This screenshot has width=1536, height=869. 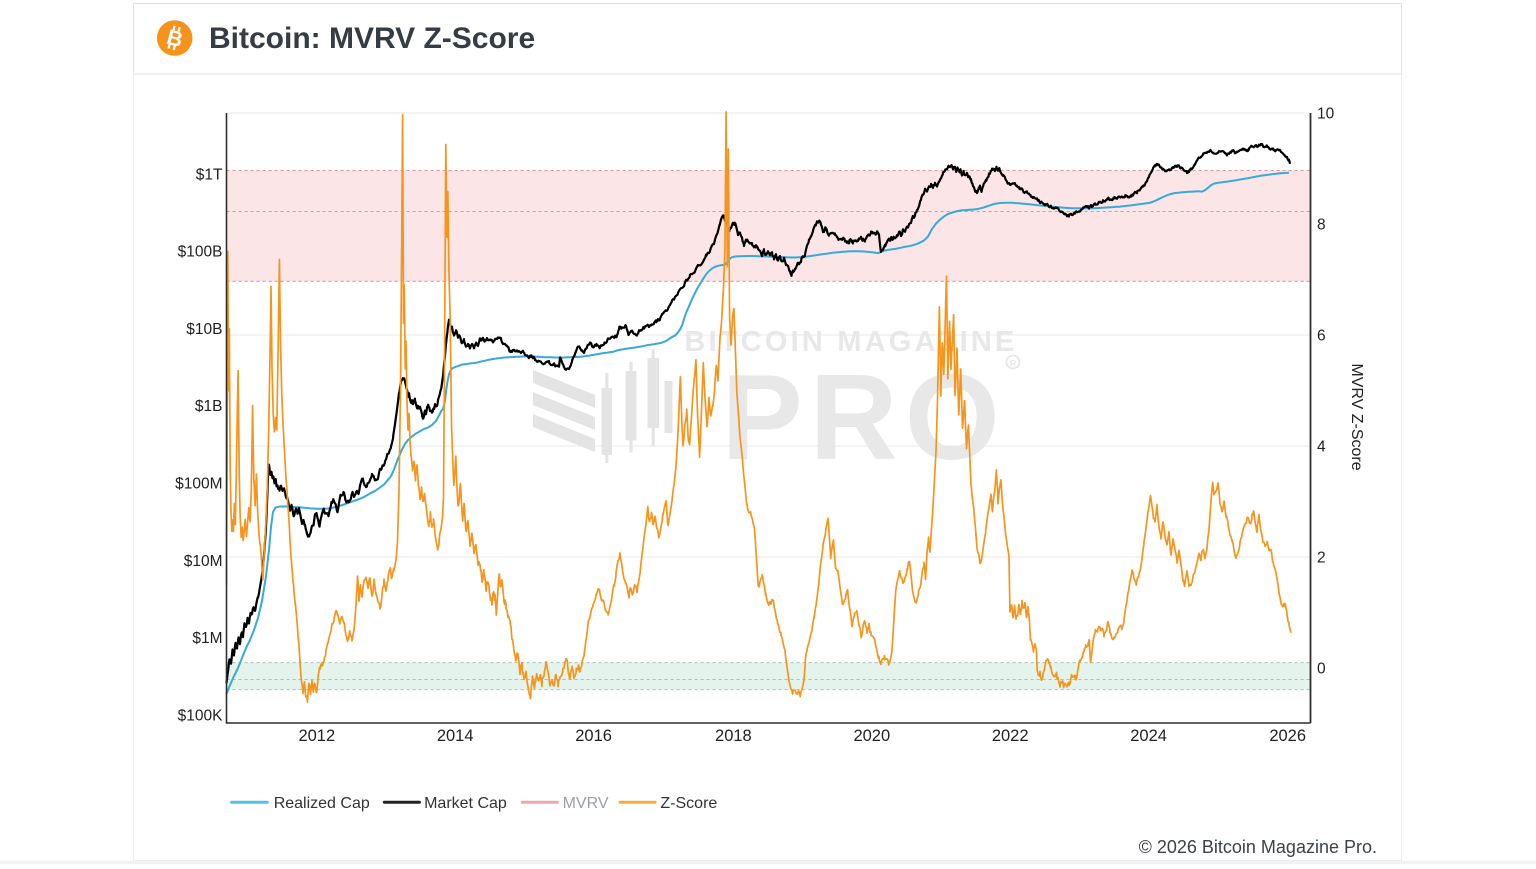 What do you see at coordinates (322, 803) in the screenshot?
I see `svg-text: Realized Cap` at bounding box center [322, 803].